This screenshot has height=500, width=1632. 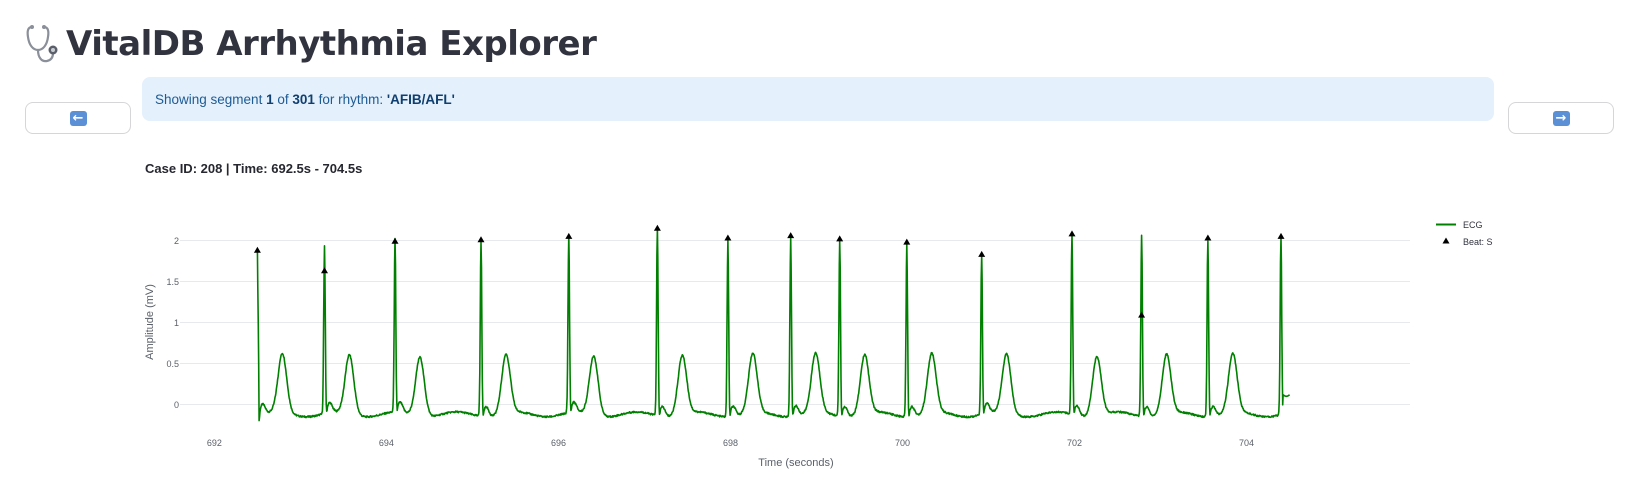 What do you see at coordinates (1464, 233) in the screenshot?
I see `chart-legend: ECG Beat: S` at bounding box center [1464, 233].